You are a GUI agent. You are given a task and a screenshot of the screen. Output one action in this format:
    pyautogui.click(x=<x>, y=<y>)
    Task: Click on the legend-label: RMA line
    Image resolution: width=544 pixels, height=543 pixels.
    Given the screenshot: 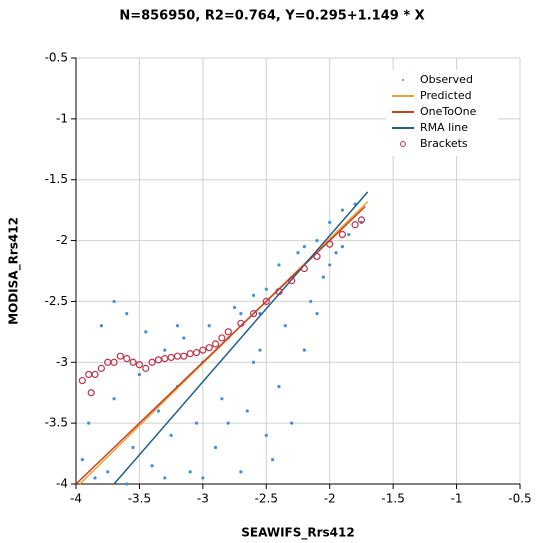 What is the action you would take?
    pyautogui.click(x=444, y=127)
    